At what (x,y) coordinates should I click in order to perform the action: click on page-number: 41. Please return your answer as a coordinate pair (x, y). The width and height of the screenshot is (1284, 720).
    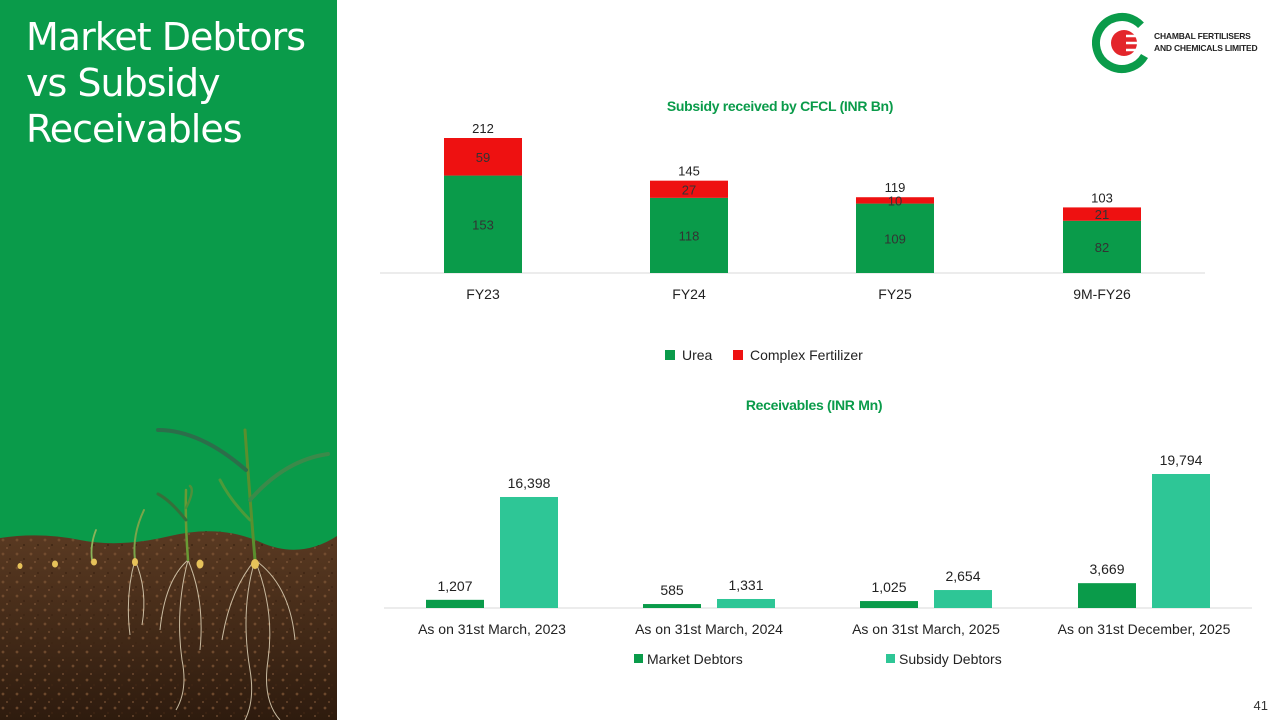
    Looking at the image, I should click on (1260, 705).